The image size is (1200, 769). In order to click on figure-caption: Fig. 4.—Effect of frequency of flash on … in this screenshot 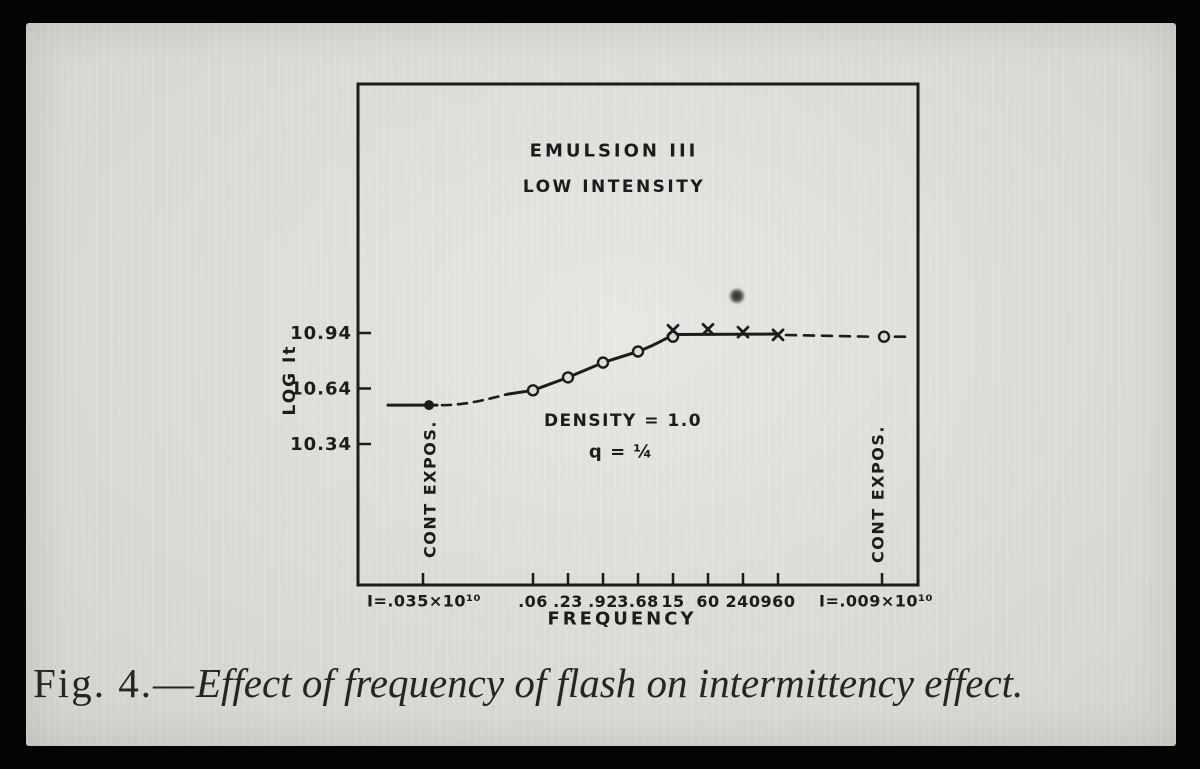, I will do `click(528, 683)`.